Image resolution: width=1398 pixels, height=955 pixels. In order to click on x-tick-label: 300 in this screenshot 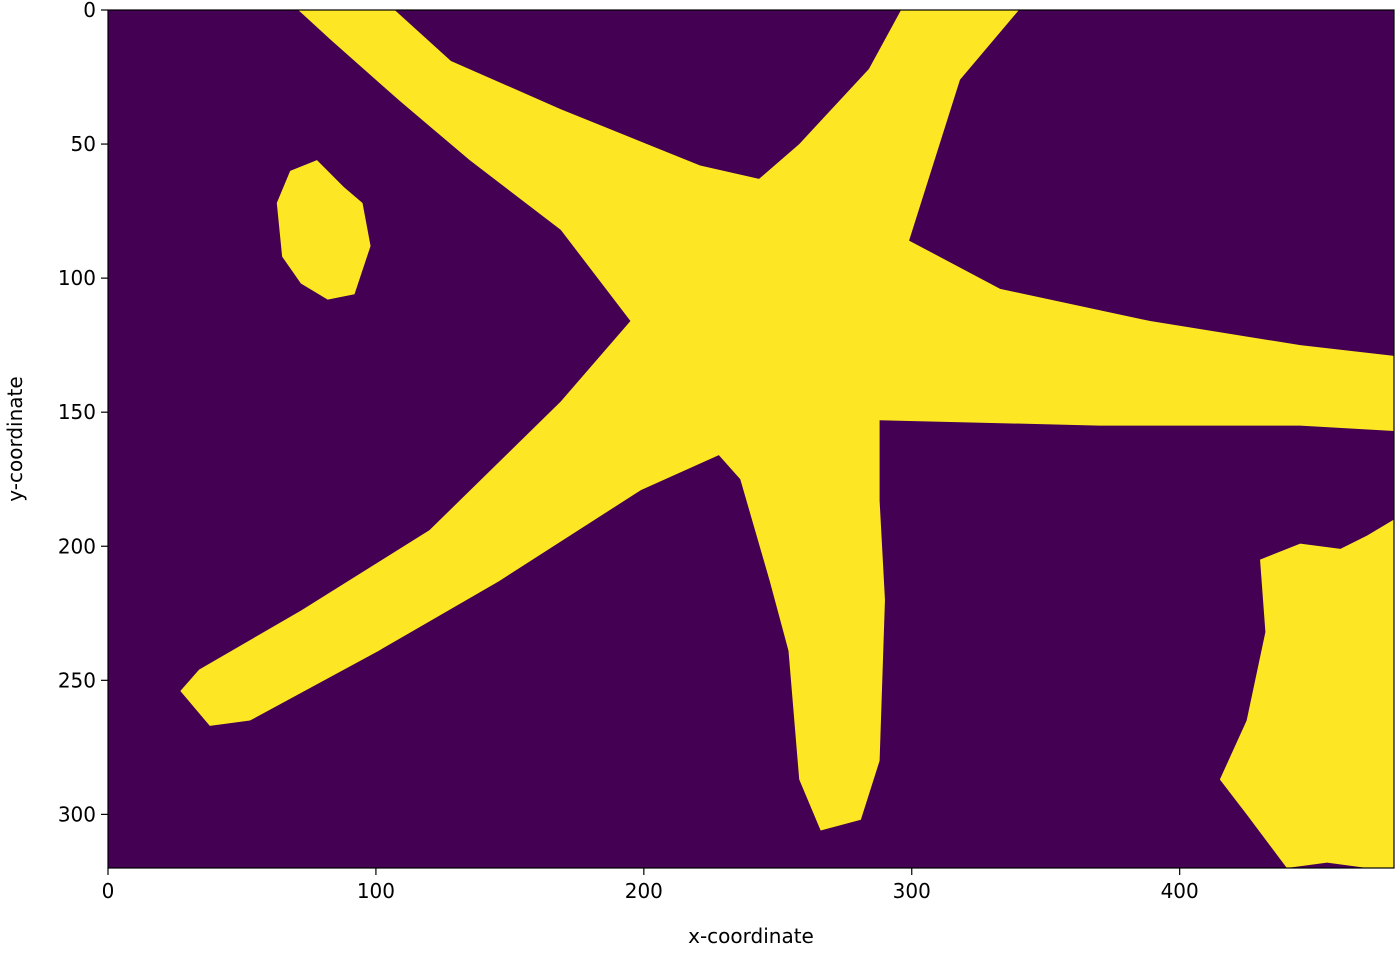, I will do `click(912, 891)`.